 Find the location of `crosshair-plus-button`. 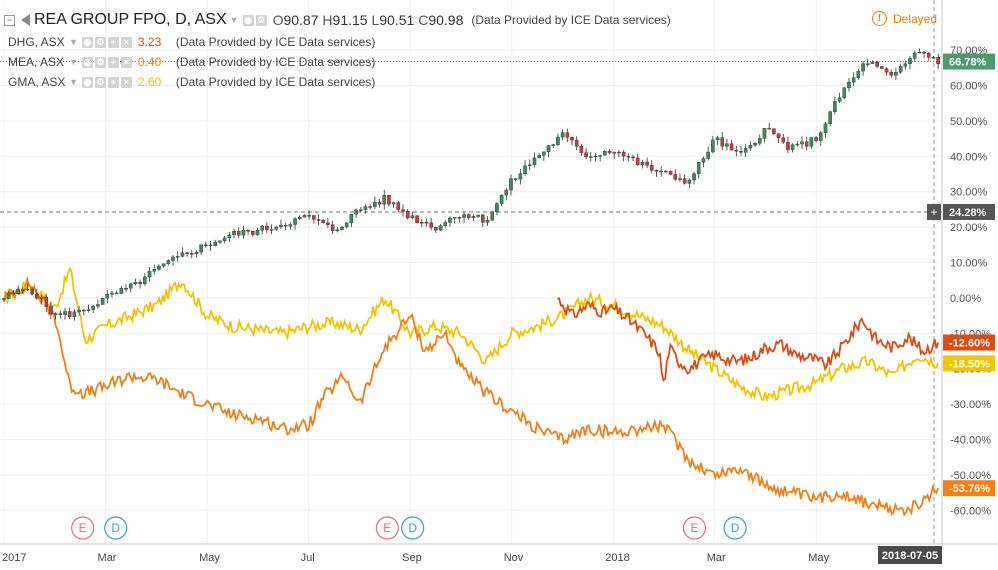

crosshair-plus-button is located at coordinates (934, 211).